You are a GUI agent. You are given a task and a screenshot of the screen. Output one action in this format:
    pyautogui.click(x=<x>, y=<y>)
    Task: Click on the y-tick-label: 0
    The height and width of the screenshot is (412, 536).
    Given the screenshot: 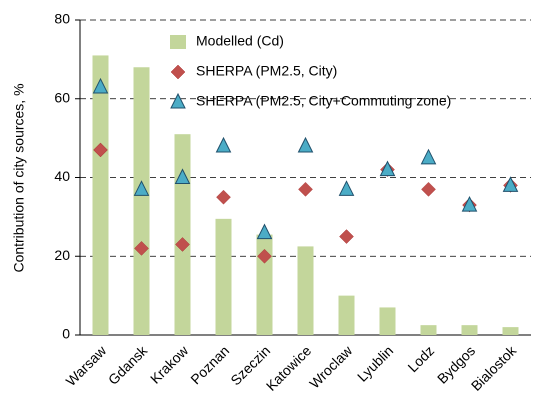 What is the action you would take?
    pyautogui.click(x=66, y=334)
    